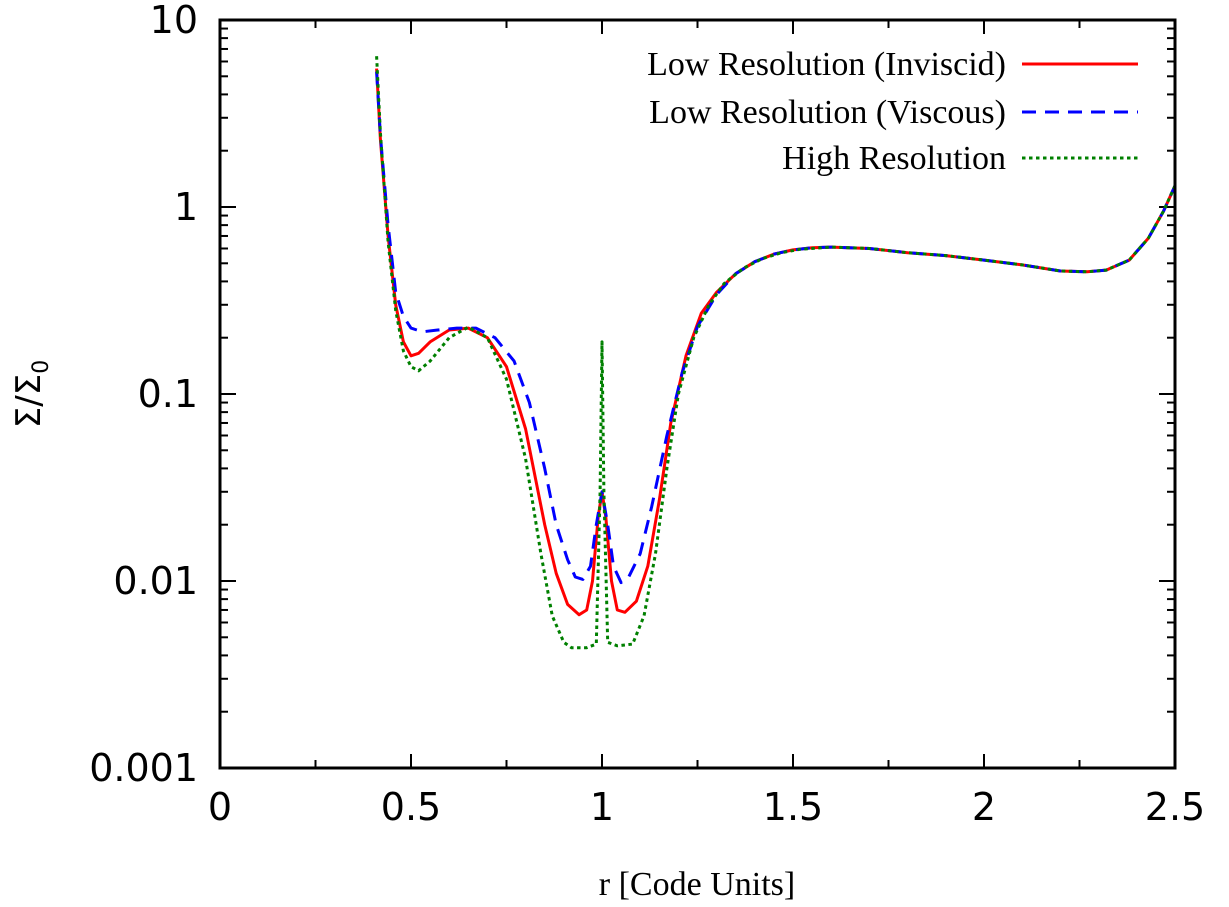  What do you see at coordinates (984, 807) in the screenshot?
I see `x-tick-label: 2` at bounding box center [984, 807].